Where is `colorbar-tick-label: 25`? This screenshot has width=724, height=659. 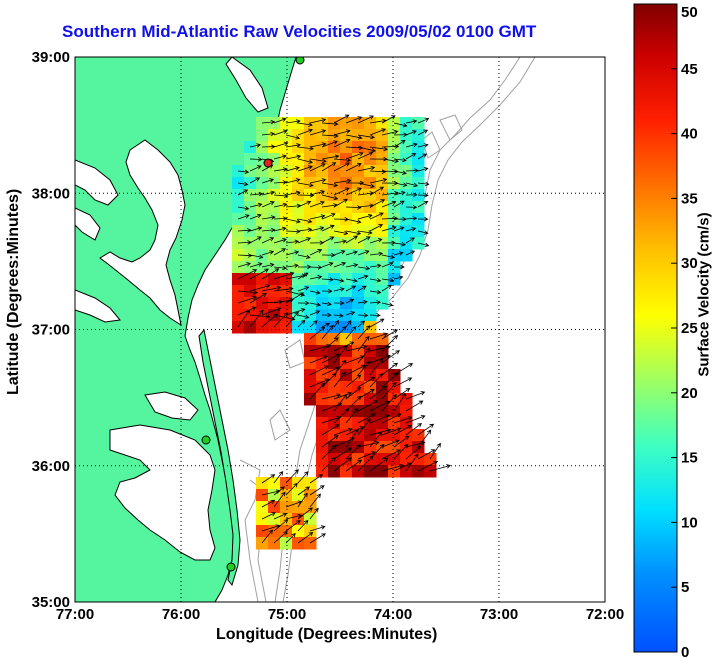
colorbar-tick-label: 25 is located at coordinates (689, 328).